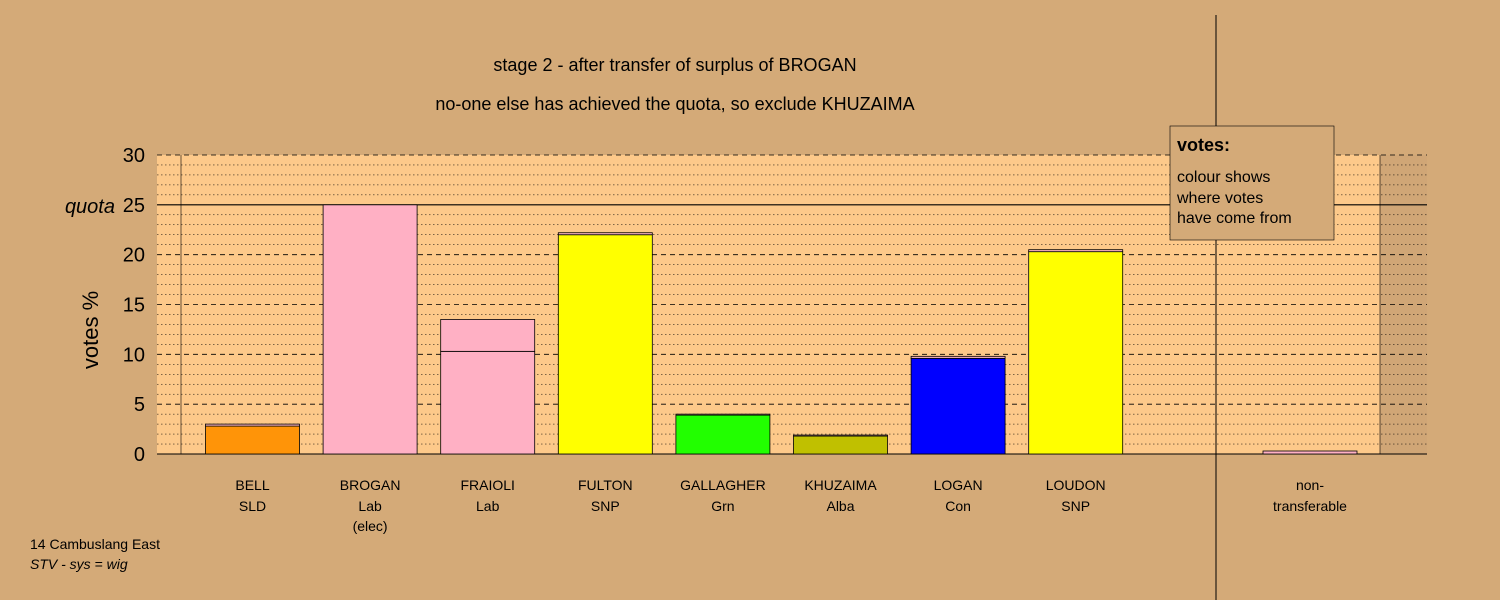  I want to click on nontransferable-bar, so click(1310, 452).